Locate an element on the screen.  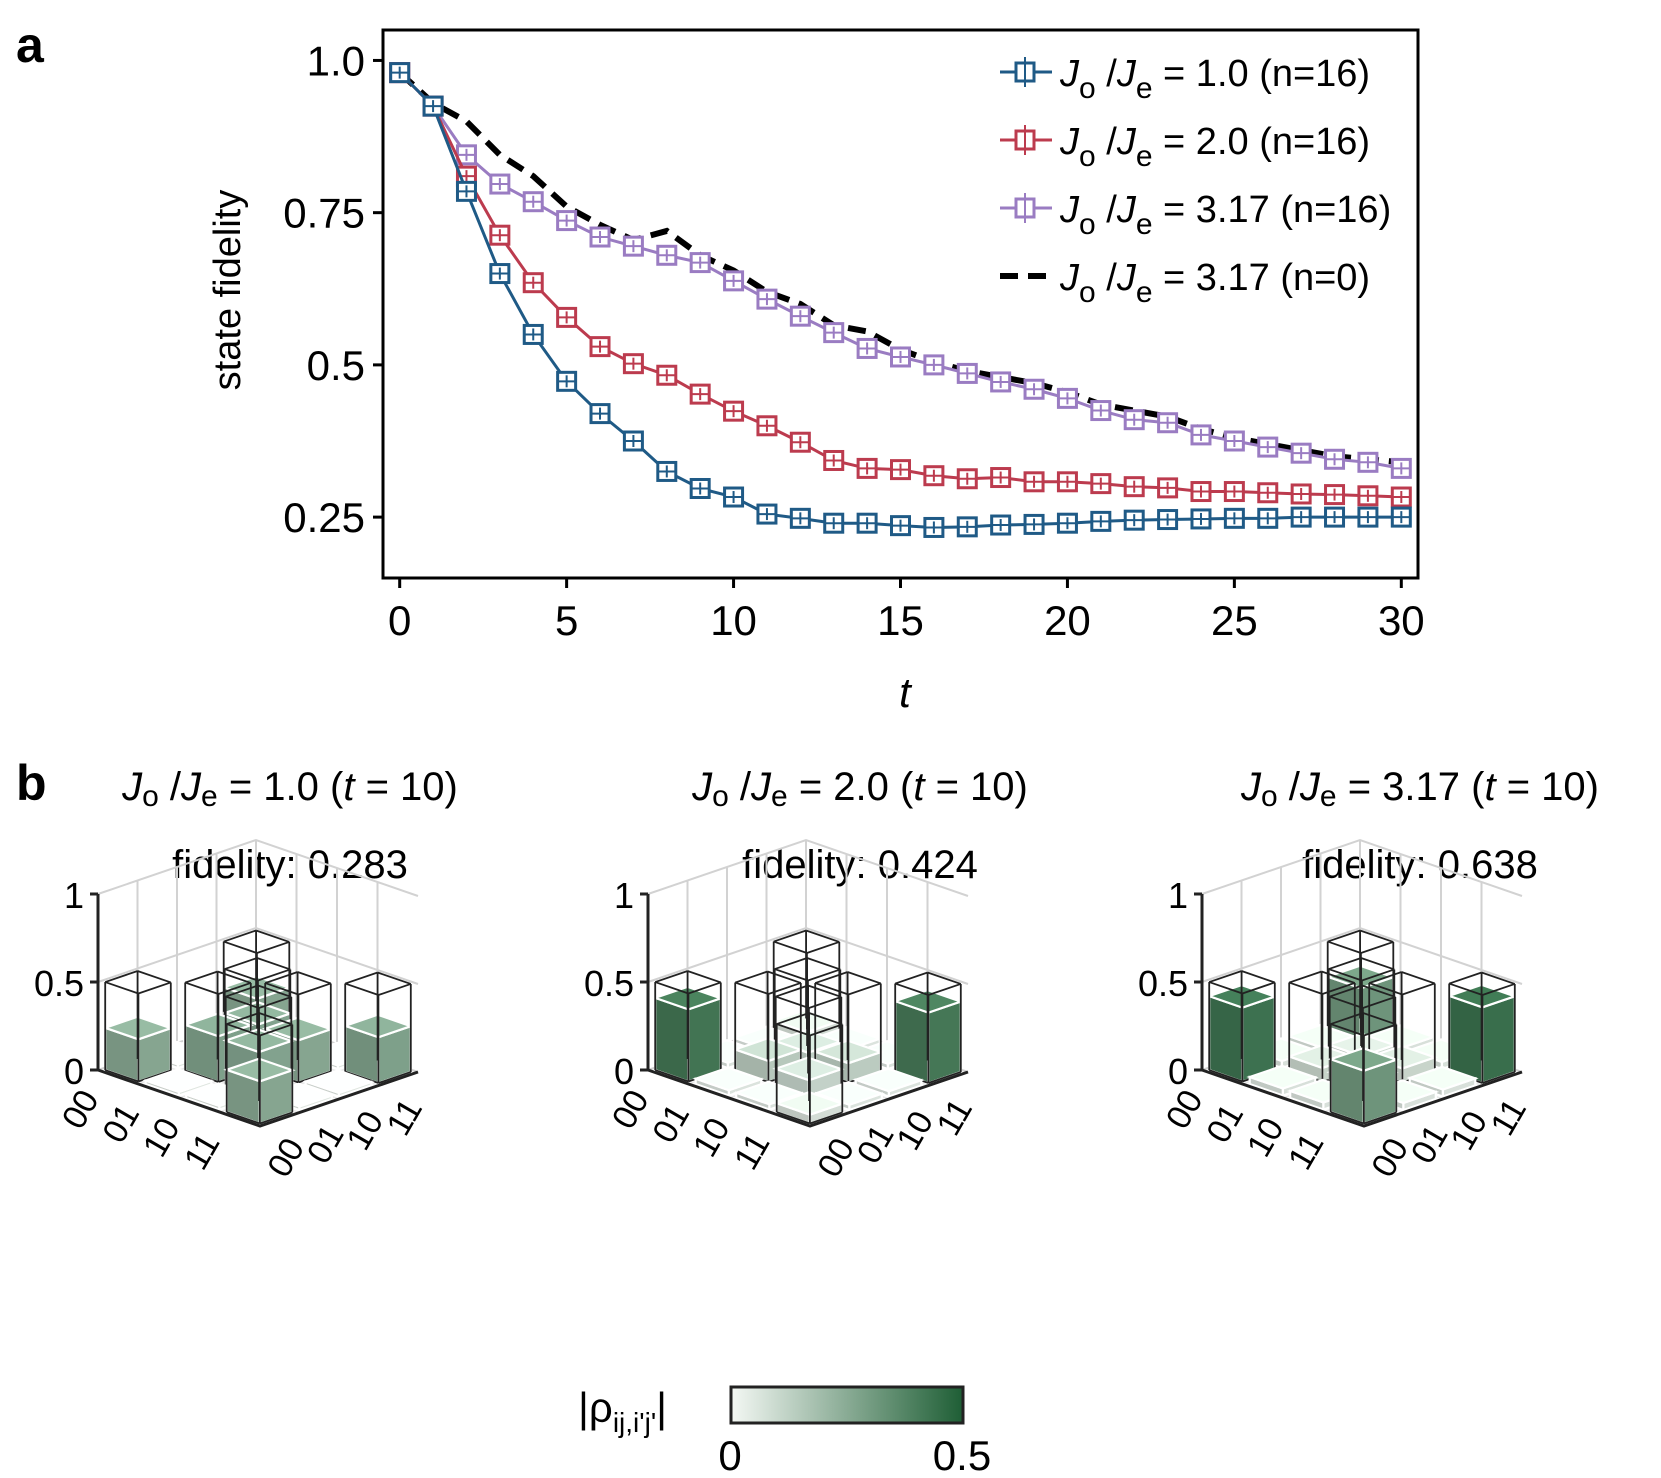
bar-r3-c3 is located at coordinates (928, 1028).